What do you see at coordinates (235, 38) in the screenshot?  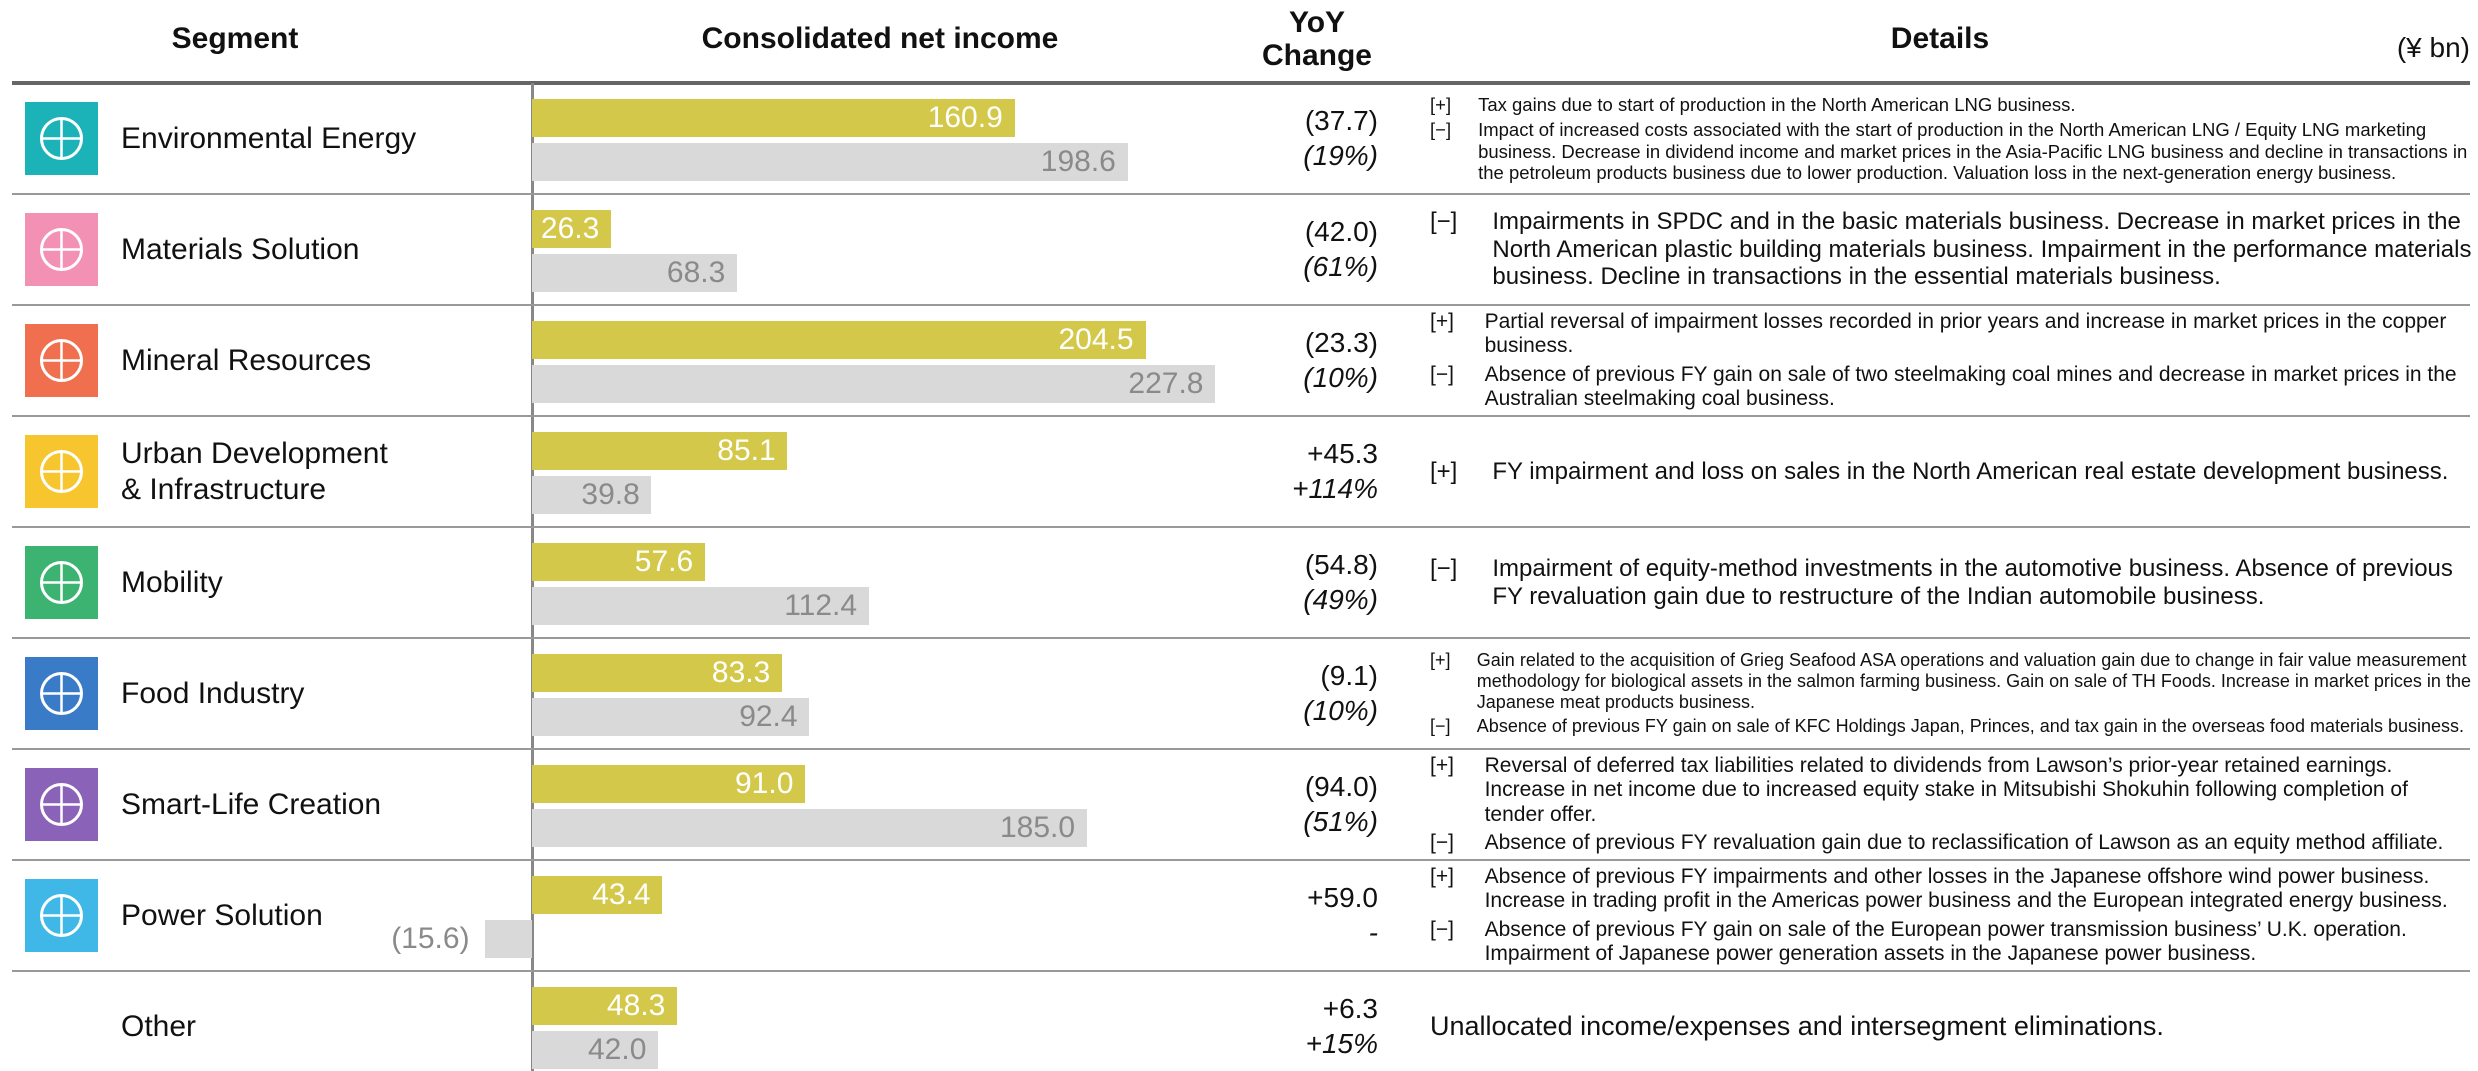 I see `header-segment: Segment` at bounding box center [235, 38].